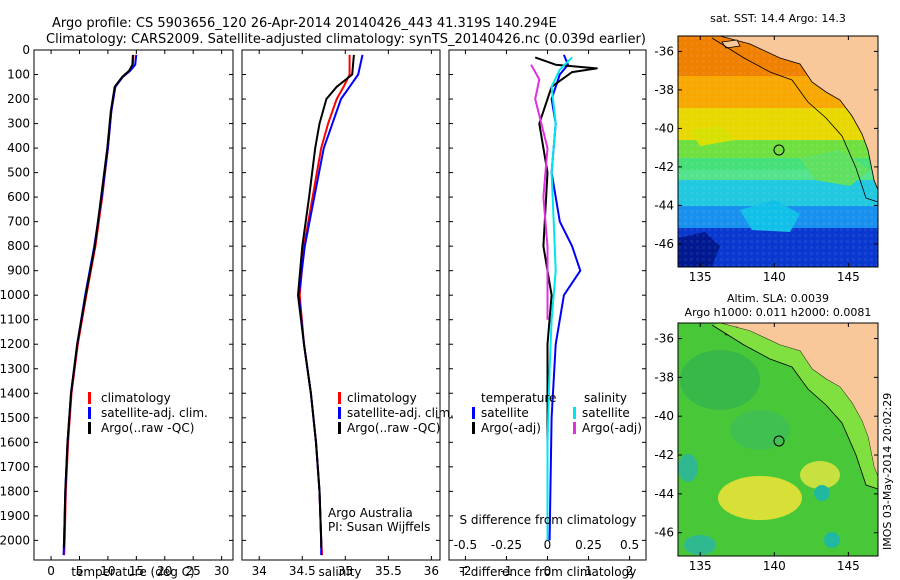 This screenshot has width=900, height=580. Describe the element at coordinates (548, 545) in the screenshot. I see `x-top-tick-label: 0` at that location.